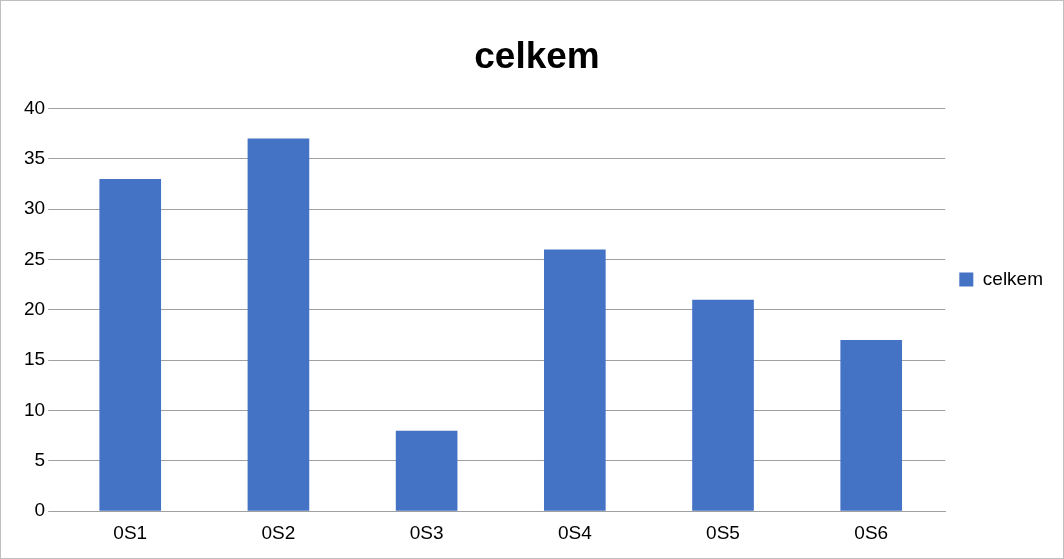 Image resolution: width=1064 pixels, height=559 pixels. What do you see at coordinates (130, 532) in the screenshot?
I see `x-tick-label: 0S1` at bounding box center [130, 532].